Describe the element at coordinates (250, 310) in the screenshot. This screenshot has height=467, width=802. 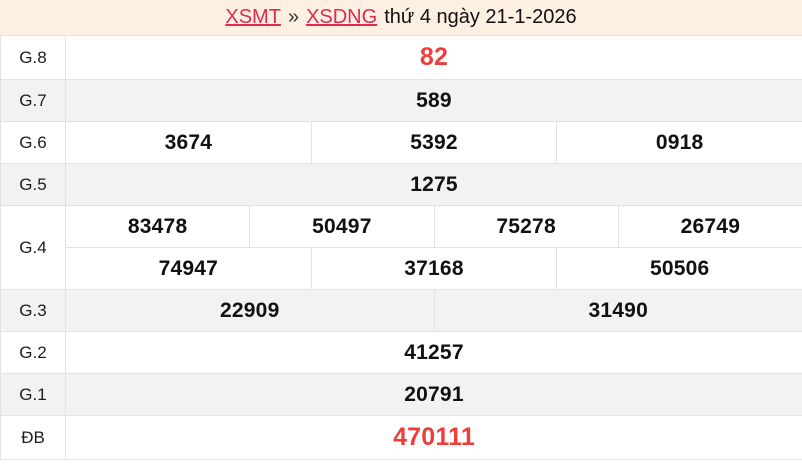
I see `prize-number: 22909` at that location.